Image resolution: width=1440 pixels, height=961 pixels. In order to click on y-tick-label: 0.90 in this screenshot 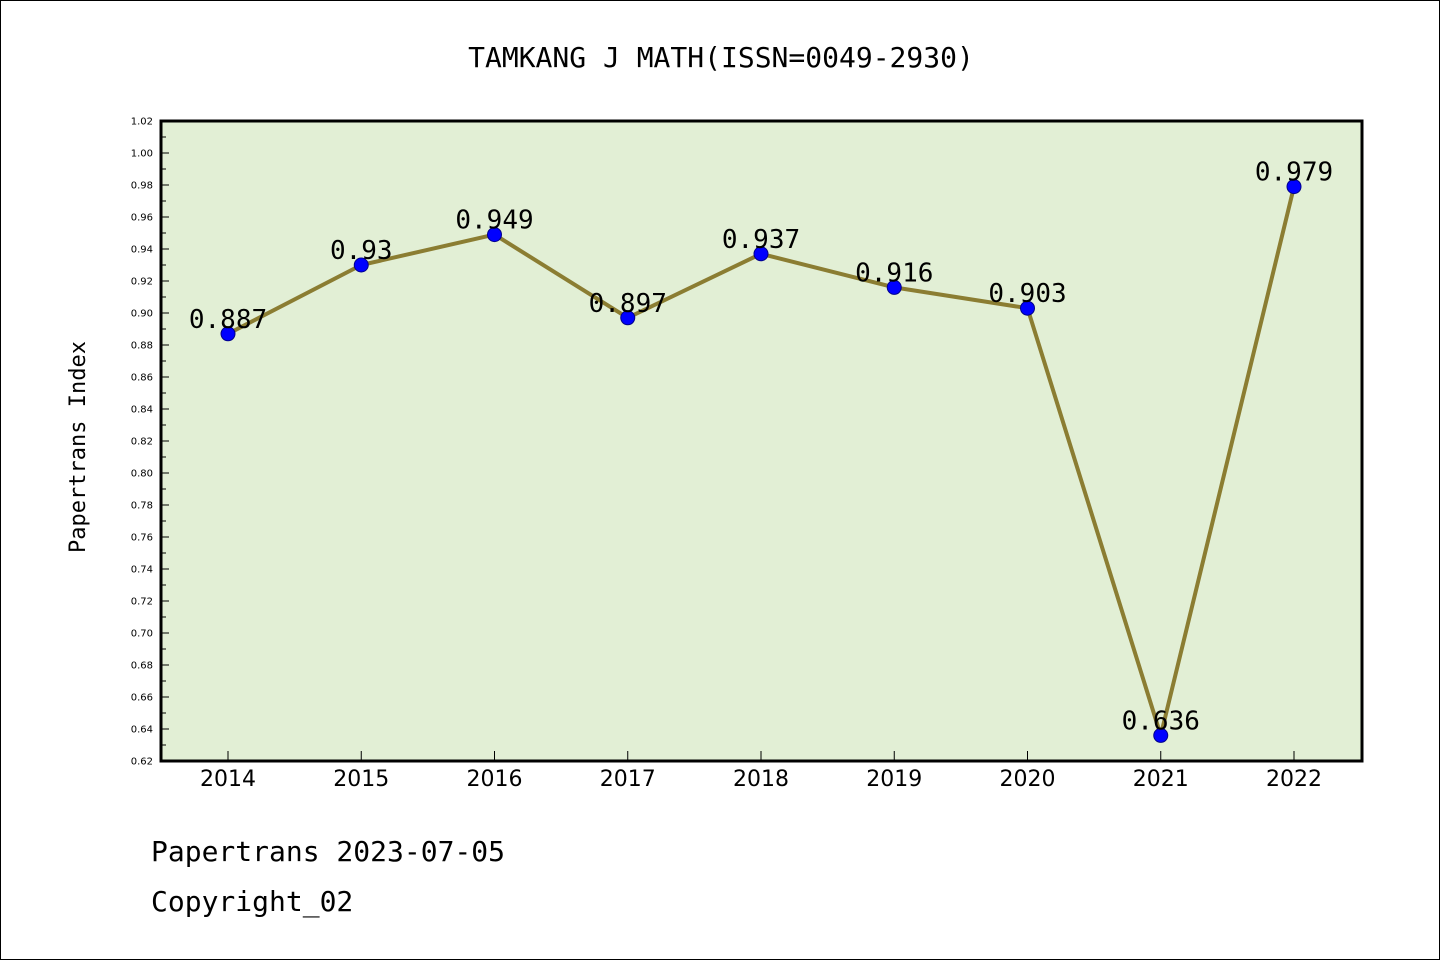, I will do `click(142, 314)`.